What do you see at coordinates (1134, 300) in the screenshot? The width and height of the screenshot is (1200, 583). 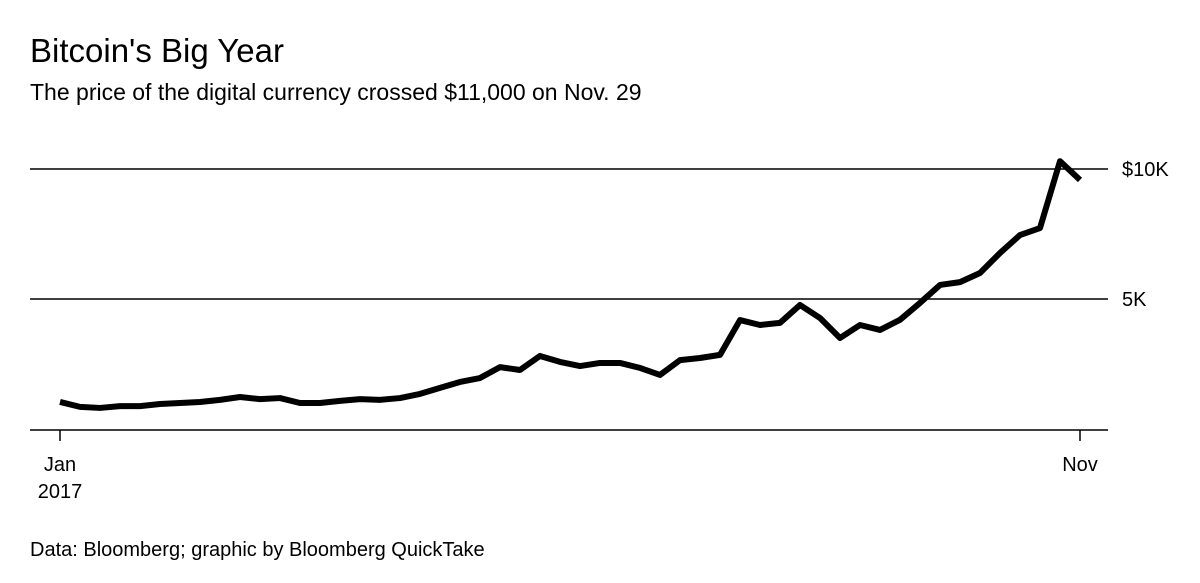 I see `y-tick-label: 5K` at bounding box center [1134, 300].